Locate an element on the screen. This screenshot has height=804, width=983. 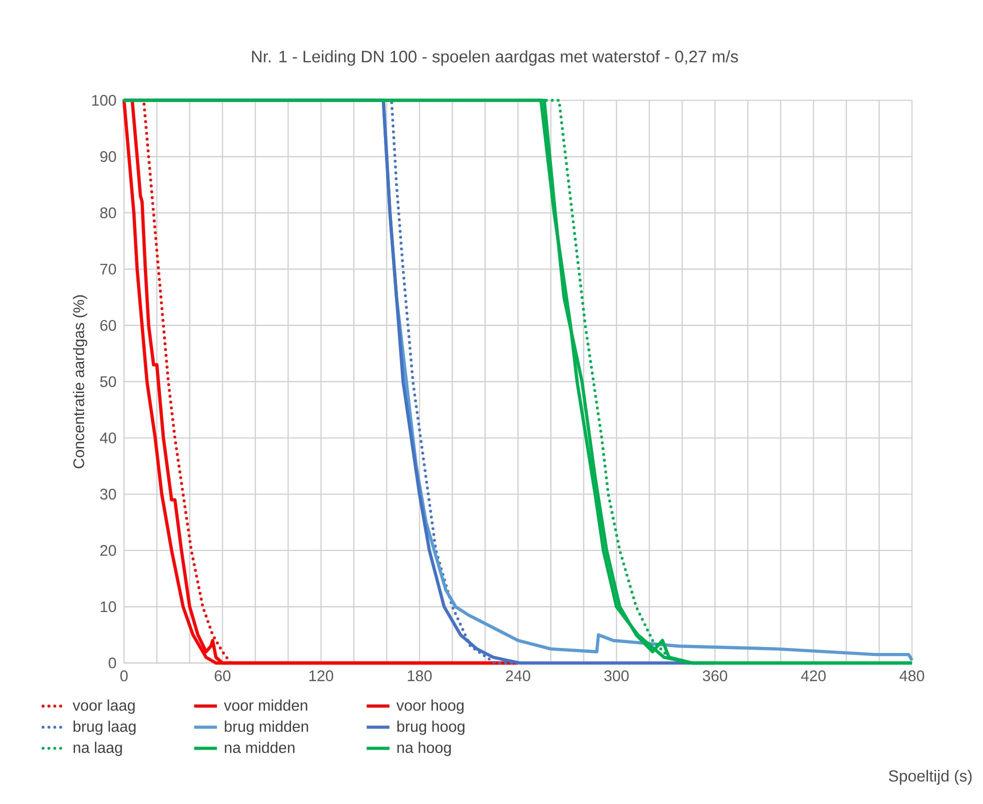
legend-label: voor laag is located at coordinates (103, 707).